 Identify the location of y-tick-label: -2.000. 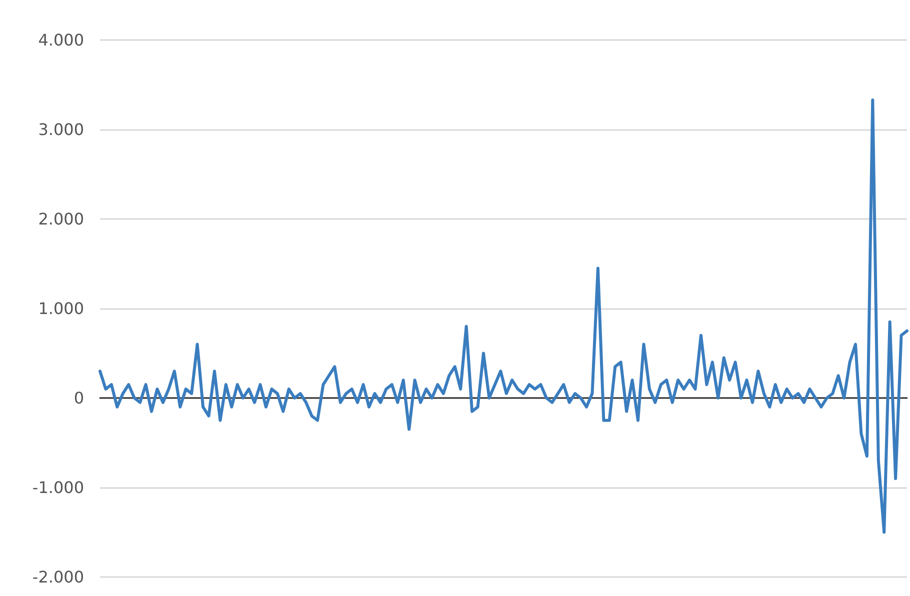
(58, 577).